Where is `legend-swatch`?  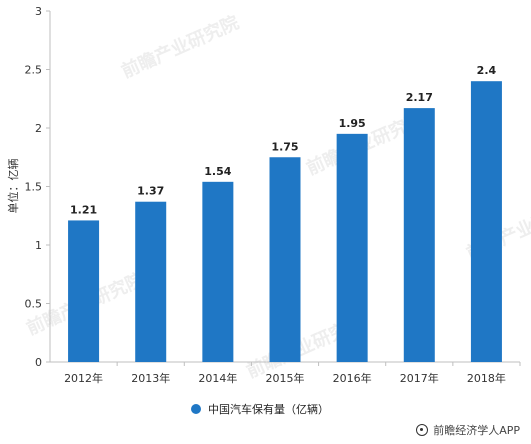
legend-swatch is located at coordinates (196, 409).